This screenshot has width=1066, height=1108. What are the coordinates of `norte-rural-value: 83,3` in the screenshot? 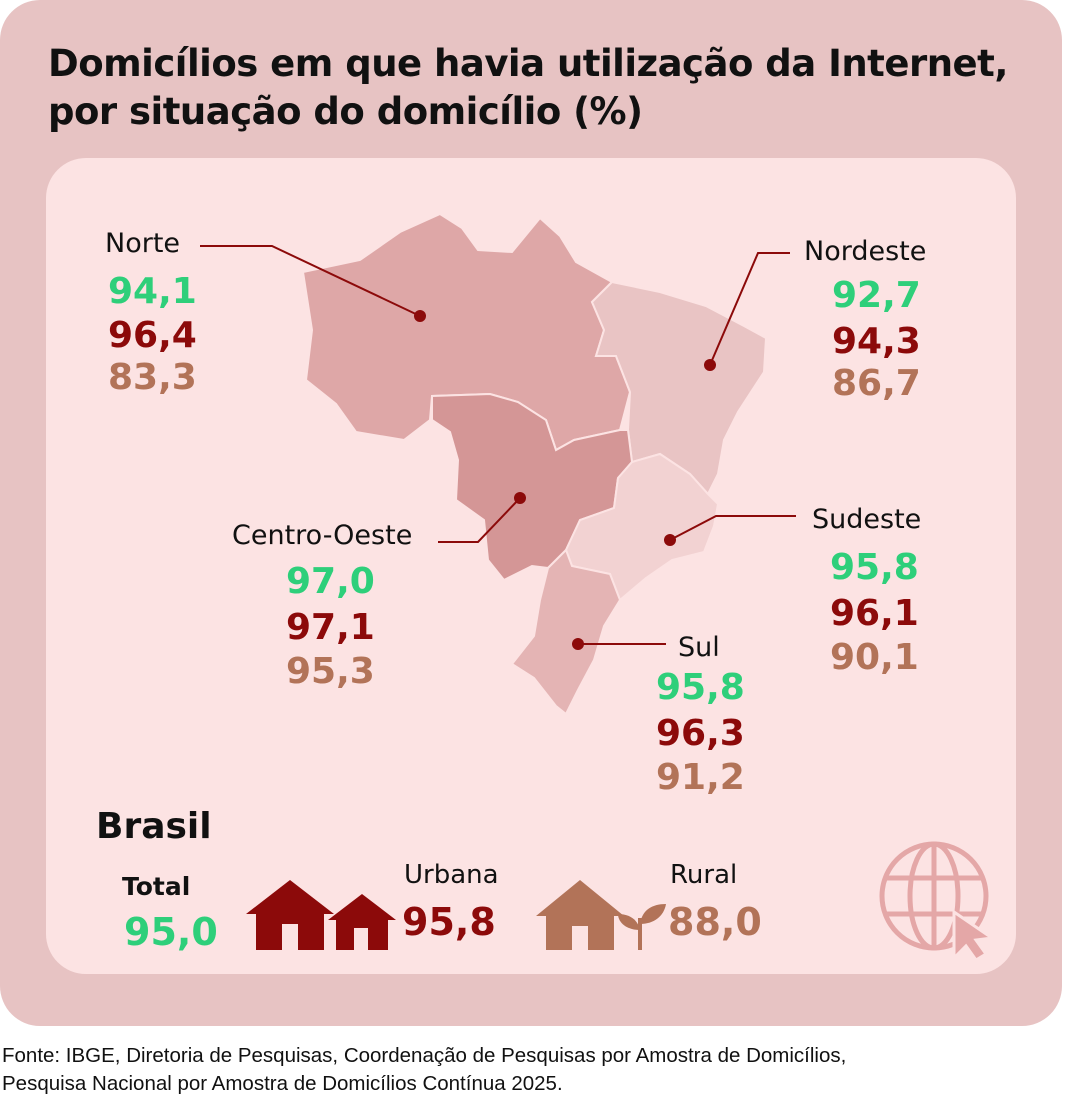 It's located at (152, 377).